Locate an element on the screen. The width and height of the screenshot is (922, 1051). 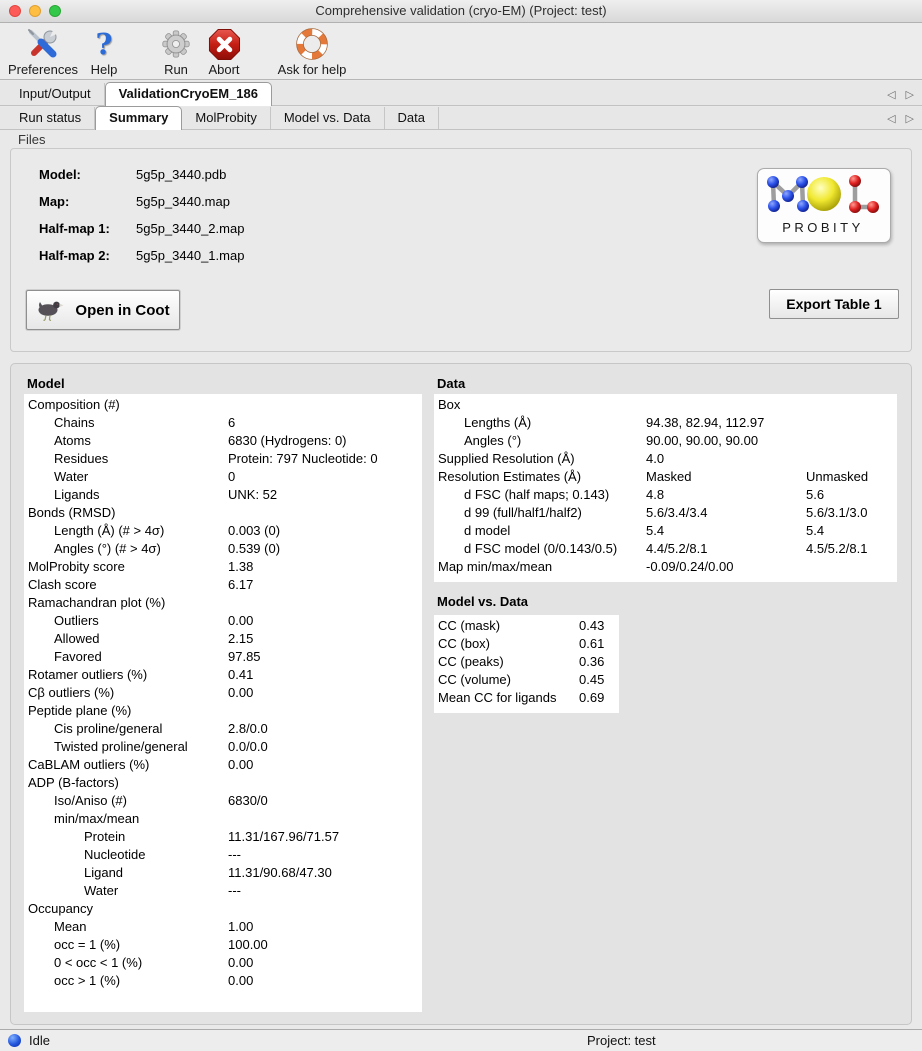
row-label: CC (box) is located at coordinates (464, 643).